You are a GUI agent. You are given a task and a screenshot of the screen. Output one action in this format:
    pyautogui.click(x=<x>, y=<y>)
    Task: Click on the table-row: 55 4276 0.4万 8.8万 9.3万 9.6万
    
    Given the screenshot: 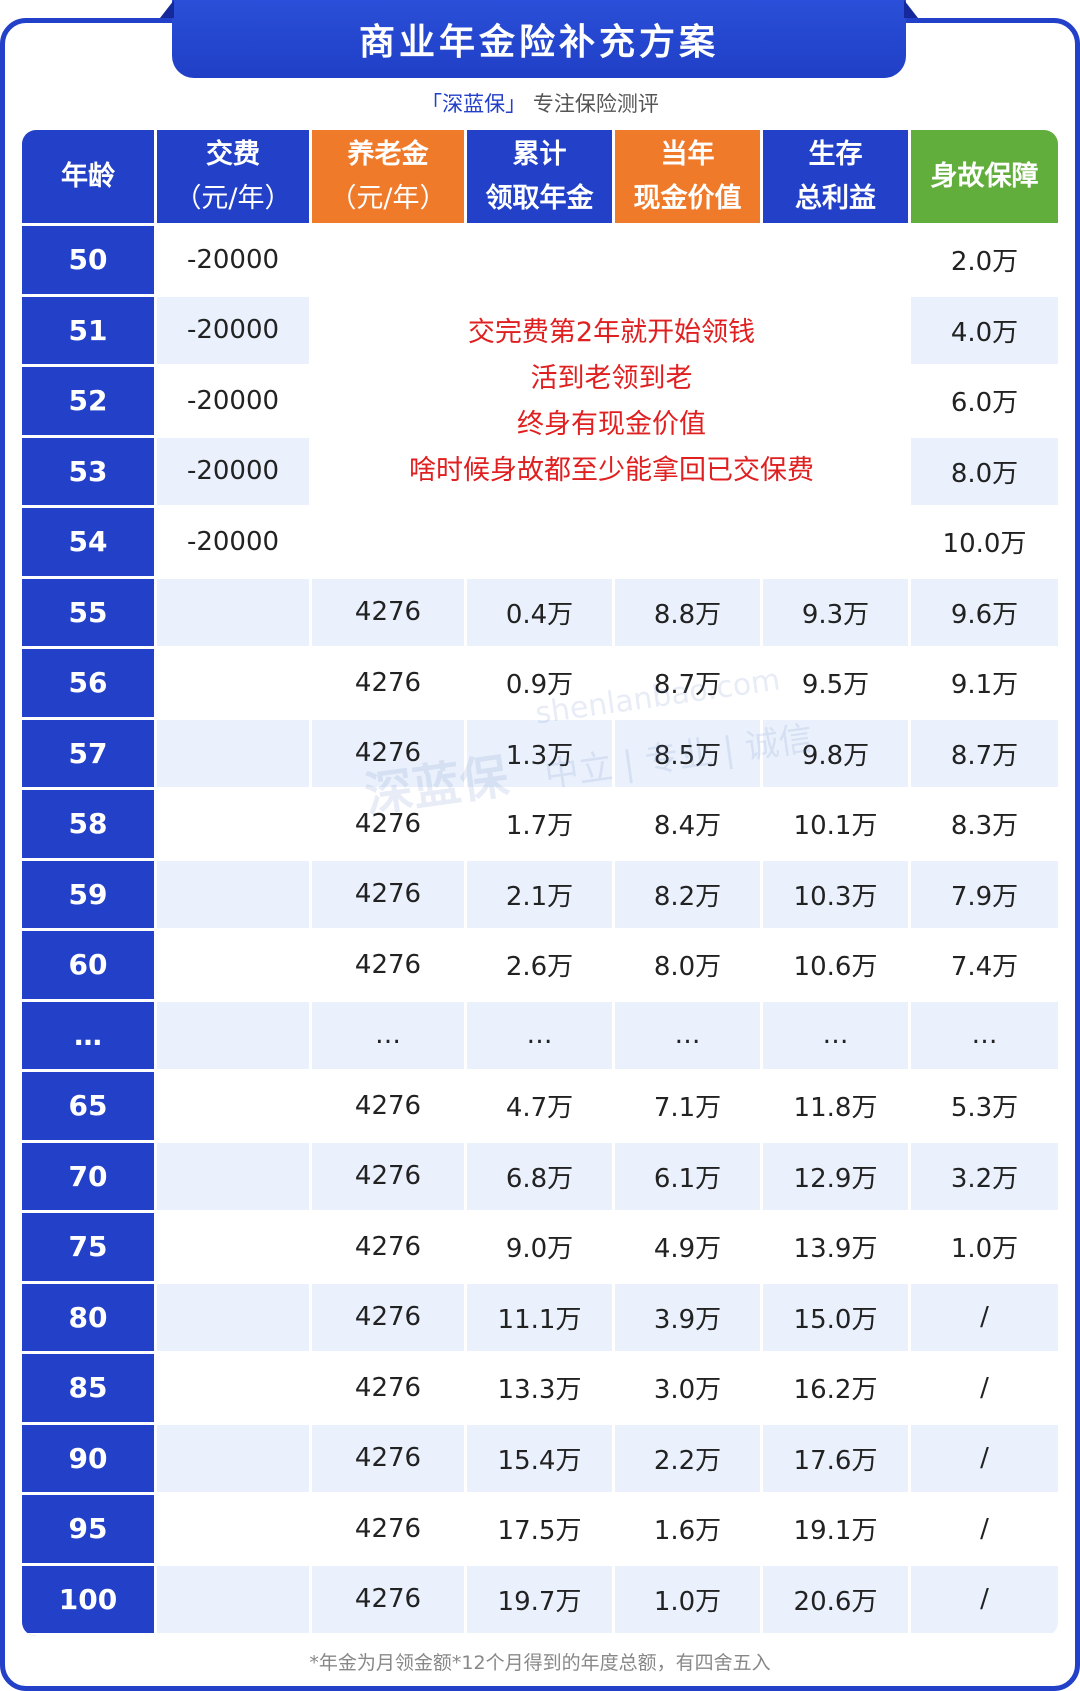 What is the action you would take?
    pyautogui.click(x=540, y=613)
    